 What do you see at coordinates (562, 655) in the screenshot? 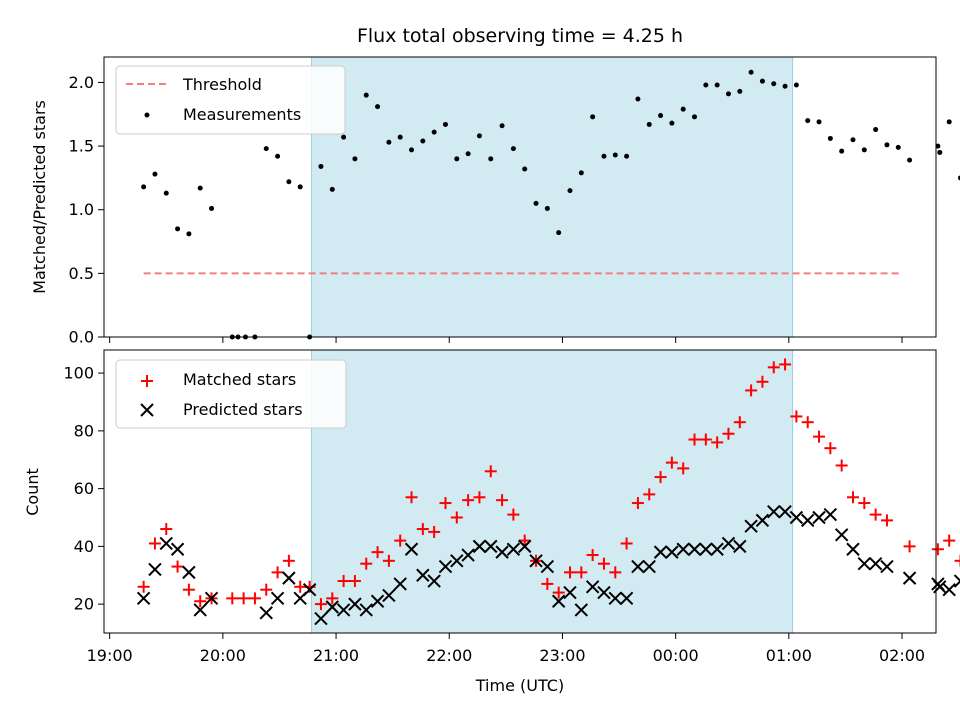
I see `x-tick-label: 23:00` at bounding box center [562, 655].